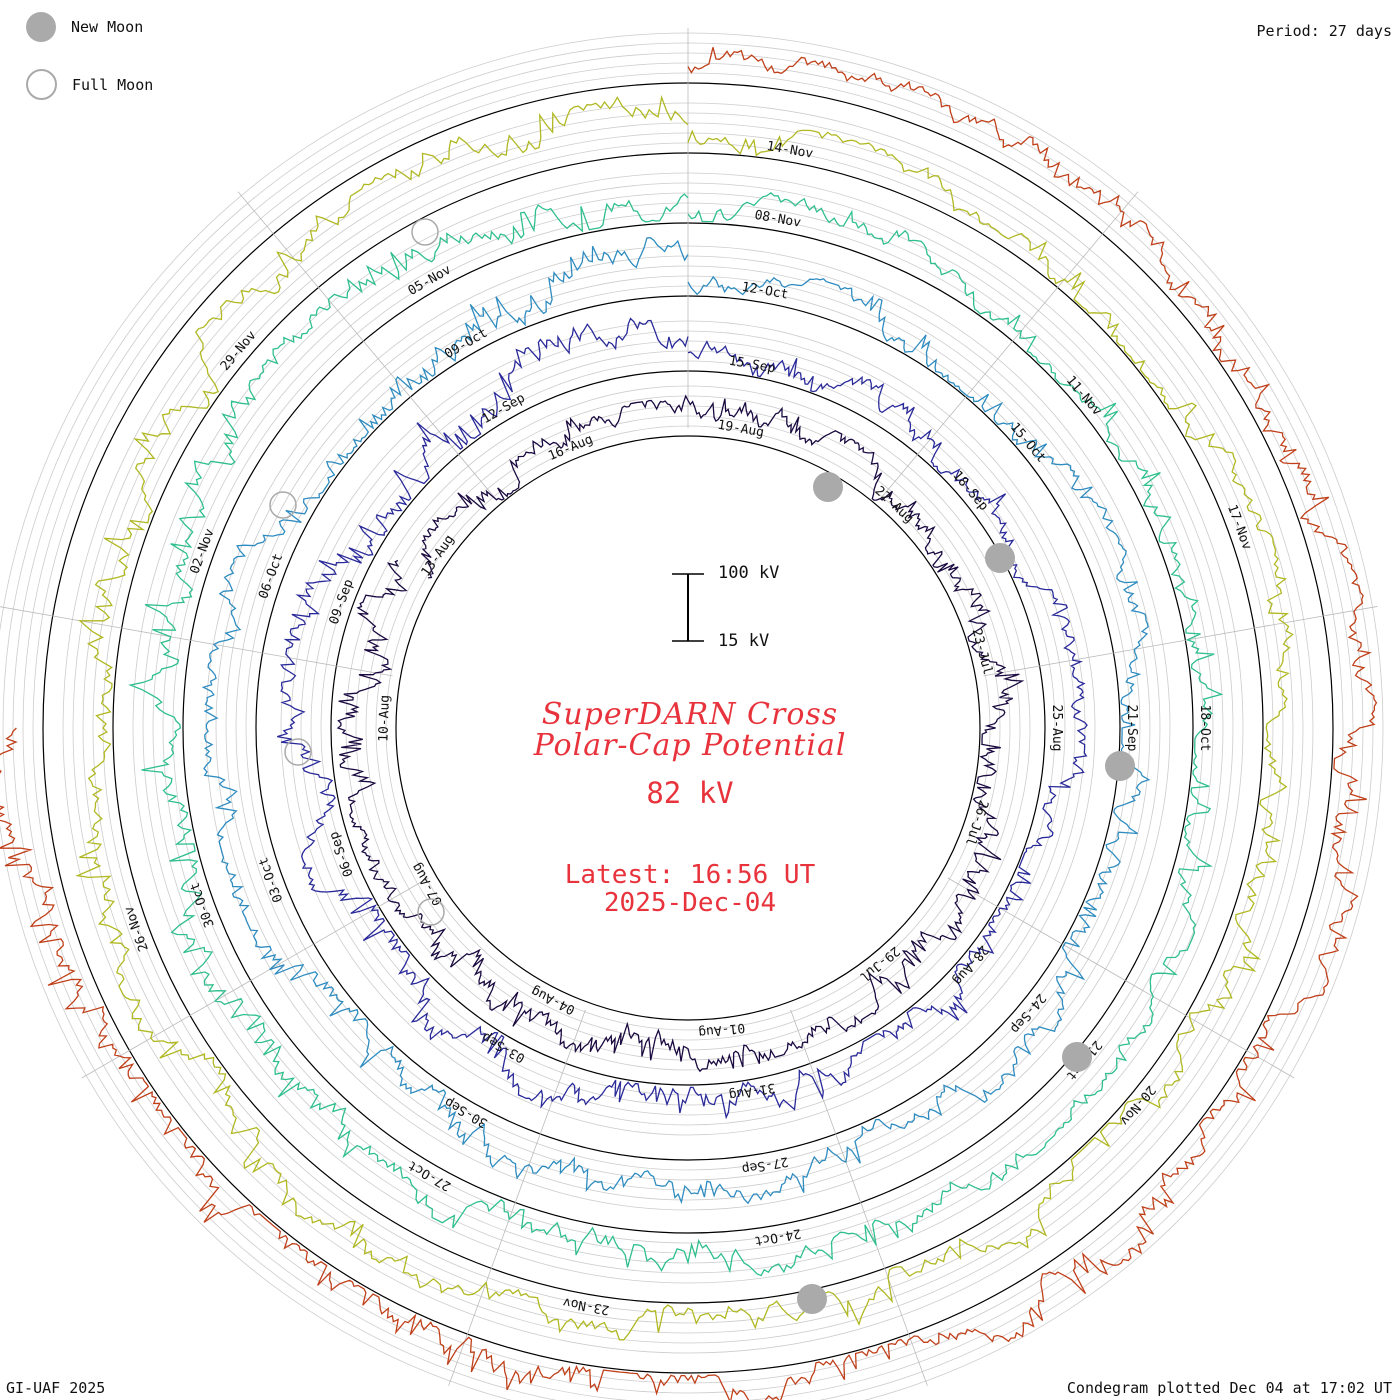  I want to click on date-label: 12-Oct, so click(765, 291).